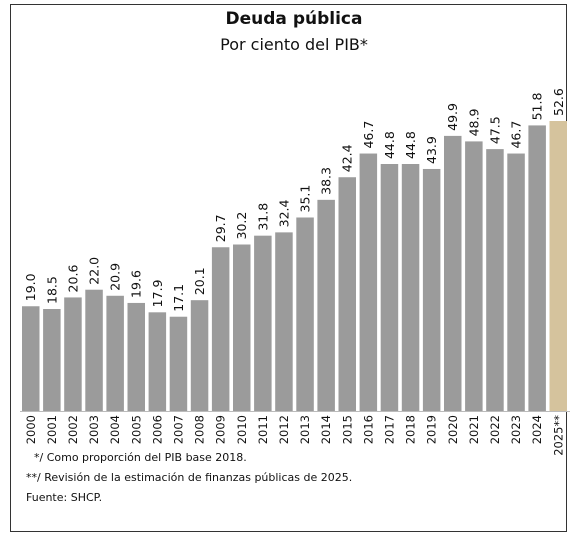 The height and width of the screenshot is (534, 570). I want to click on value-label: 52.6, so click(558, 102).